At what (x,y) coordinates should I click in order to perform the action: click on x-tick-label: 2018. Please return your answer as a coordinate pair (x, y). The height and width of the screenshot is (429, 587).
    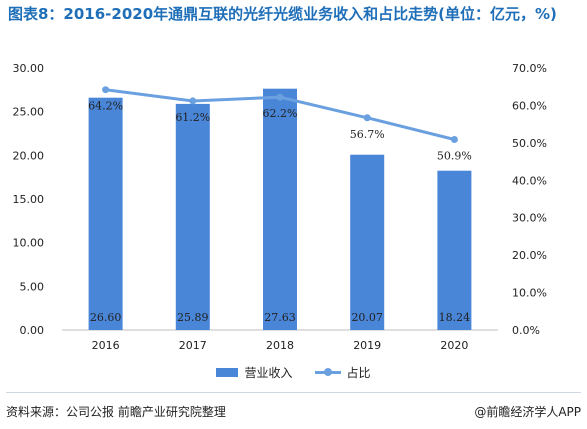
    Looking at the image, I should click on (280, 345).